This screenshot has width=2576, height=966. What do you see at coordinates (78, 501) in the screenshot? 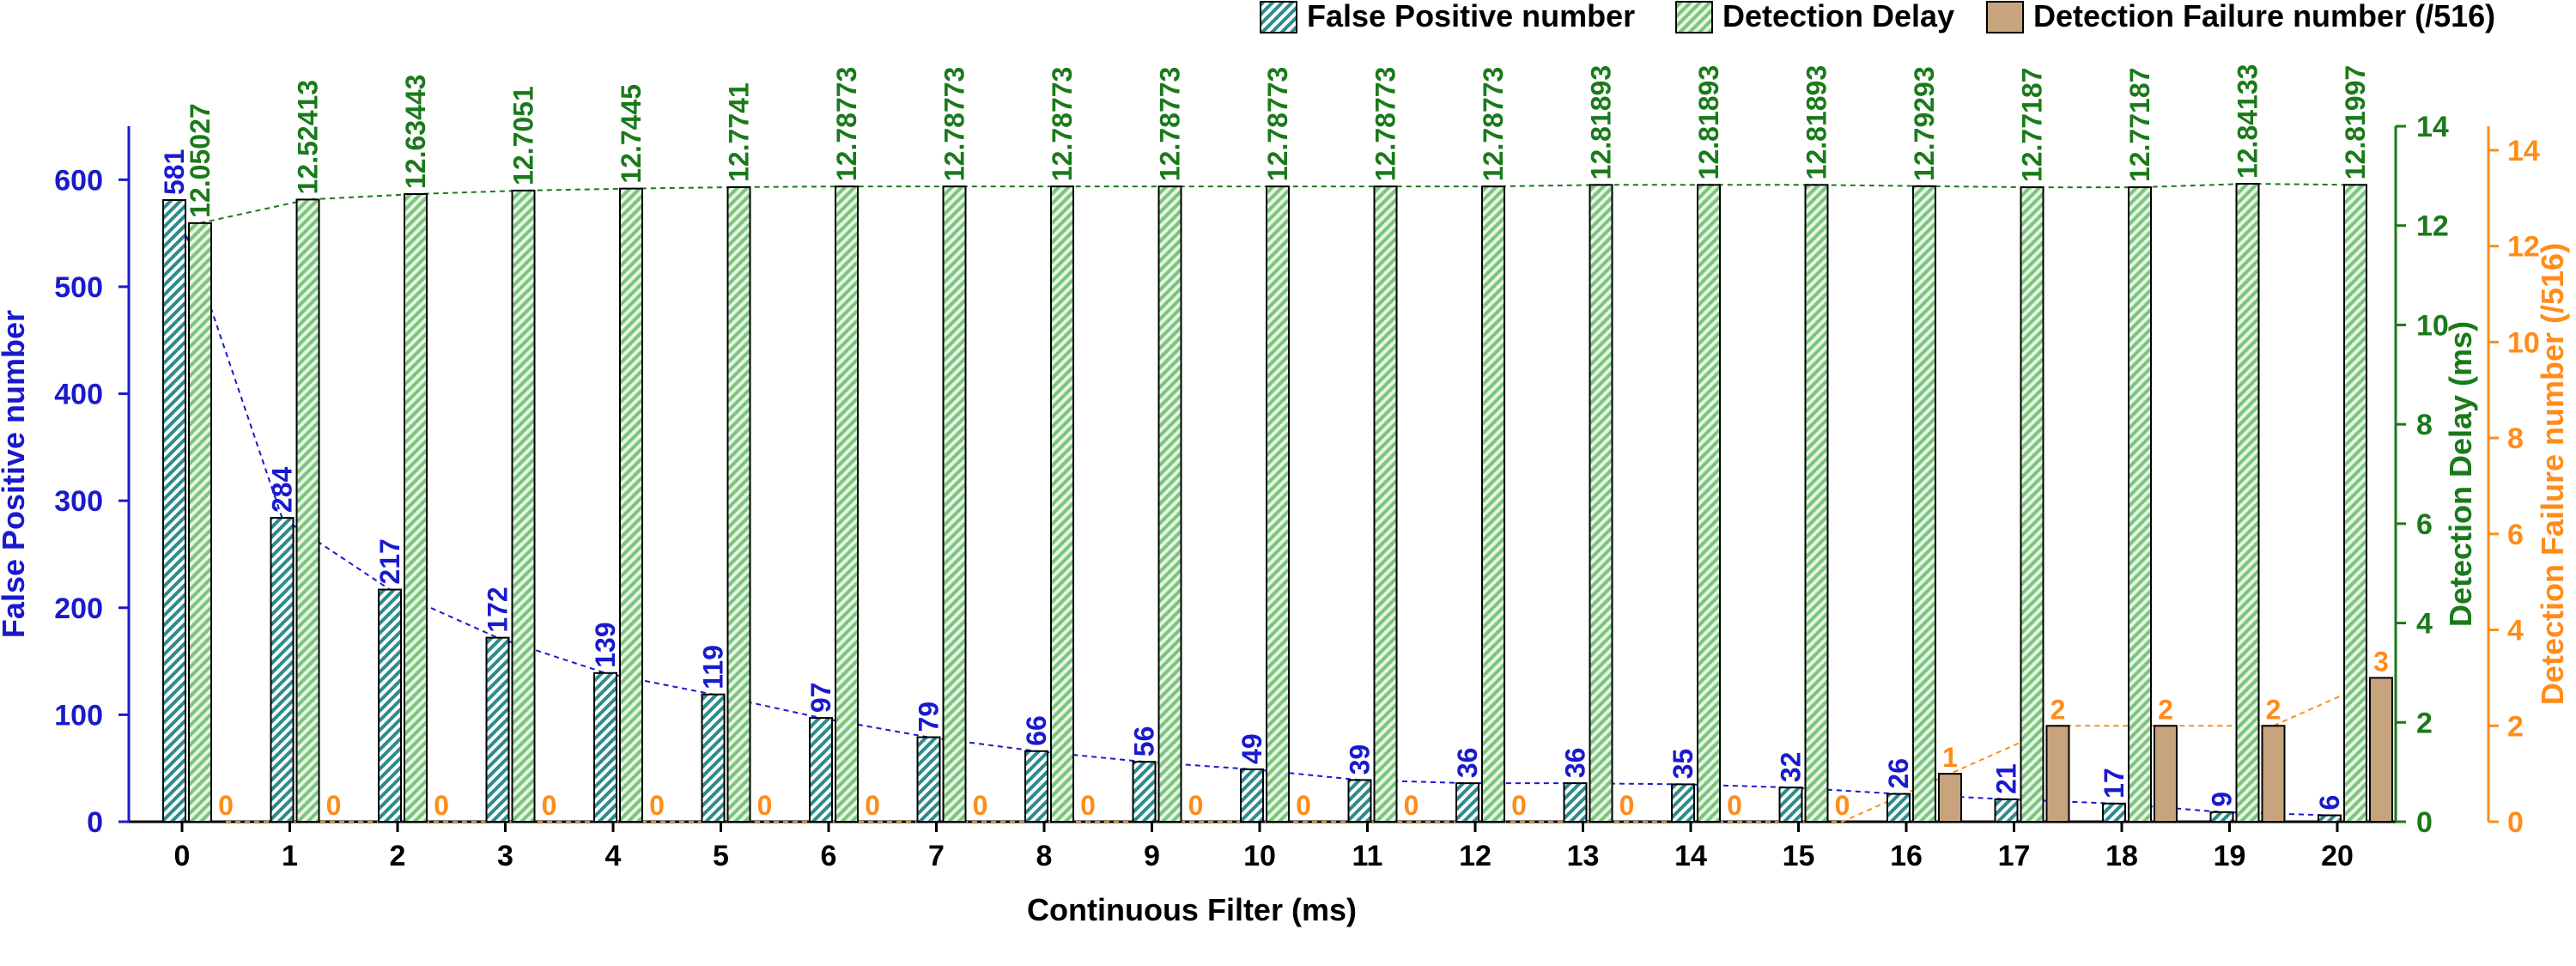
I see `left-y-tick-label: 300` at bounding box center [78, 501].